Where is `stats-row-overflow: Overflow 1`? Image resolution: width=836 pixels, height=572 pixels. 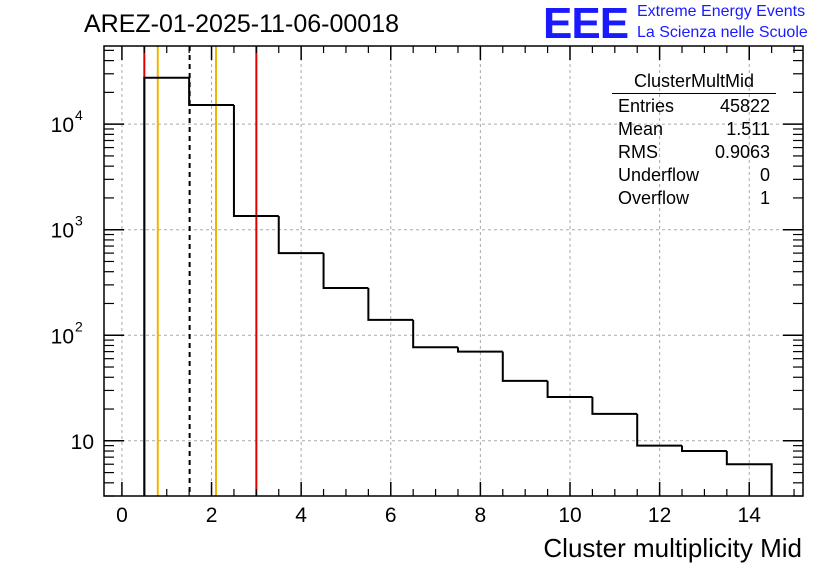
stats-row-overflow: Overflow 1 is located at coordinates (694, 198).